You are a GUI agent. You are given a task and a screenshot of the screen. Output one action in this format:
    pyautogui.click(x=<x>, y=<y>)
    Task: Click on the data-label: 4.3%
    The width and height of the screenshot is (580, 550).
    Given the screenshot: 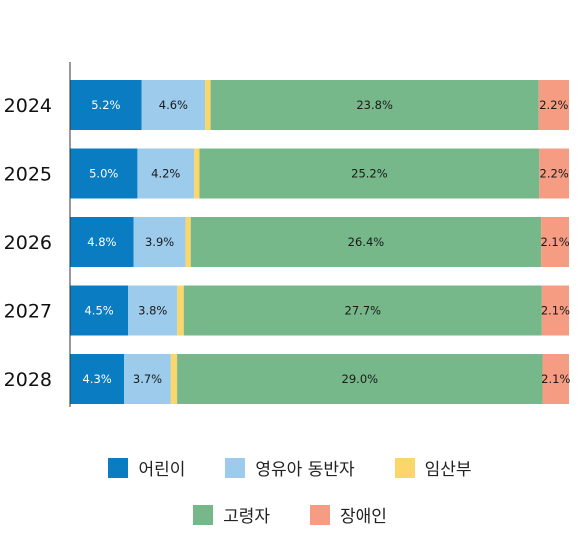 What is the action you would take?
    pyautogui.click(x=96, y=379)
    